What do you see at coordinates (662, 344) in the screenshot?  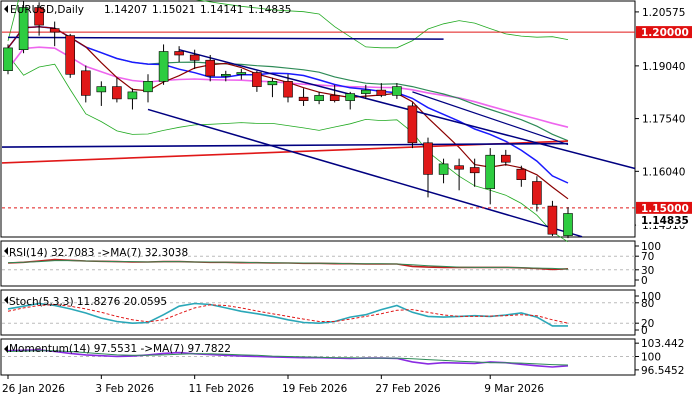 I see `indicator-tick-label: 103.442` at bounding box center [662, 344].